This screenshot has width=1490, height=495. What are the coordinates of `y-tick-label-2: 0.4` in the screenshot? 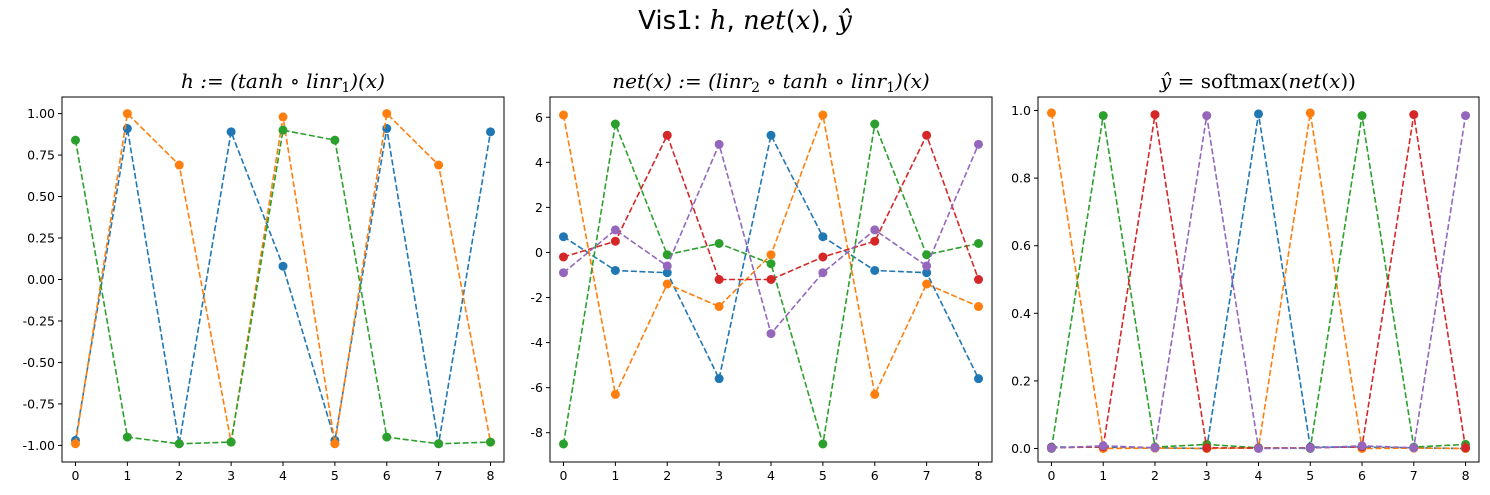 It's located at (1021, 313).